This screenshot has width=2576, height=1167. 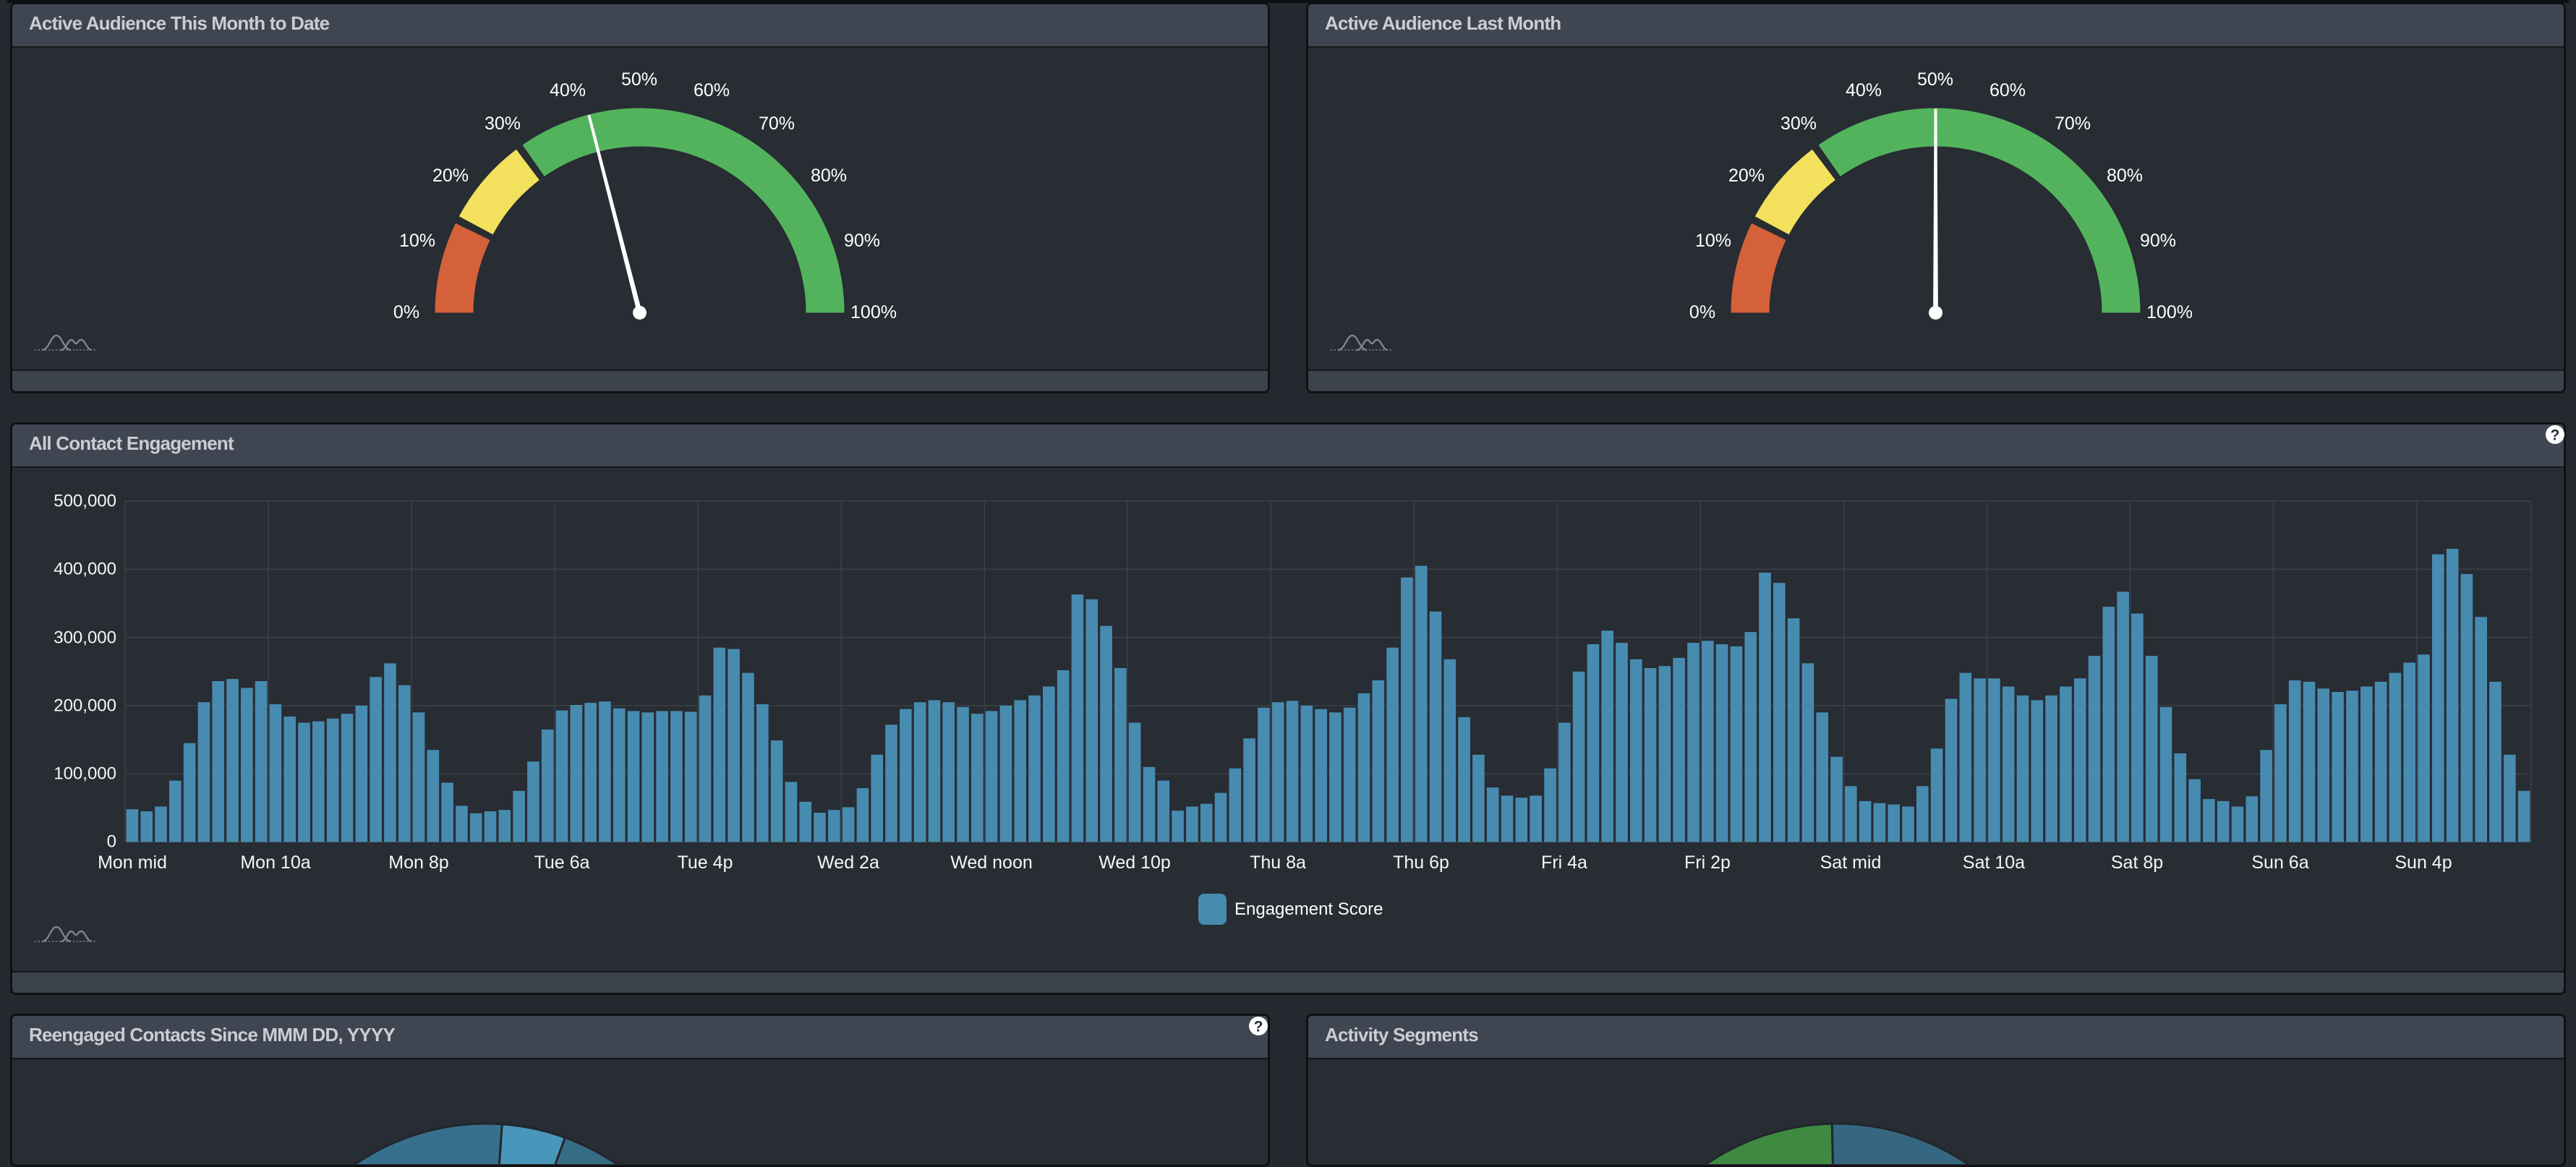 I want to click on svg-text: Sat 10a, so click(x=1994, y=862).